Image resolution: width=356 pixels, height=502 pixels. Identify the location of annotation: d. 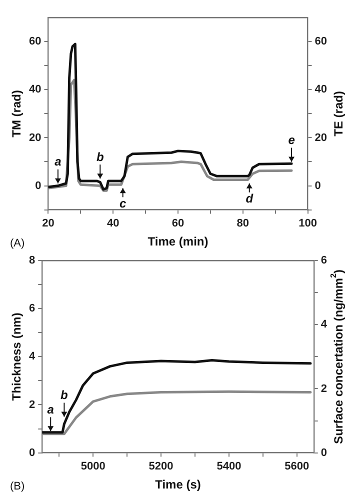
(250, 199).